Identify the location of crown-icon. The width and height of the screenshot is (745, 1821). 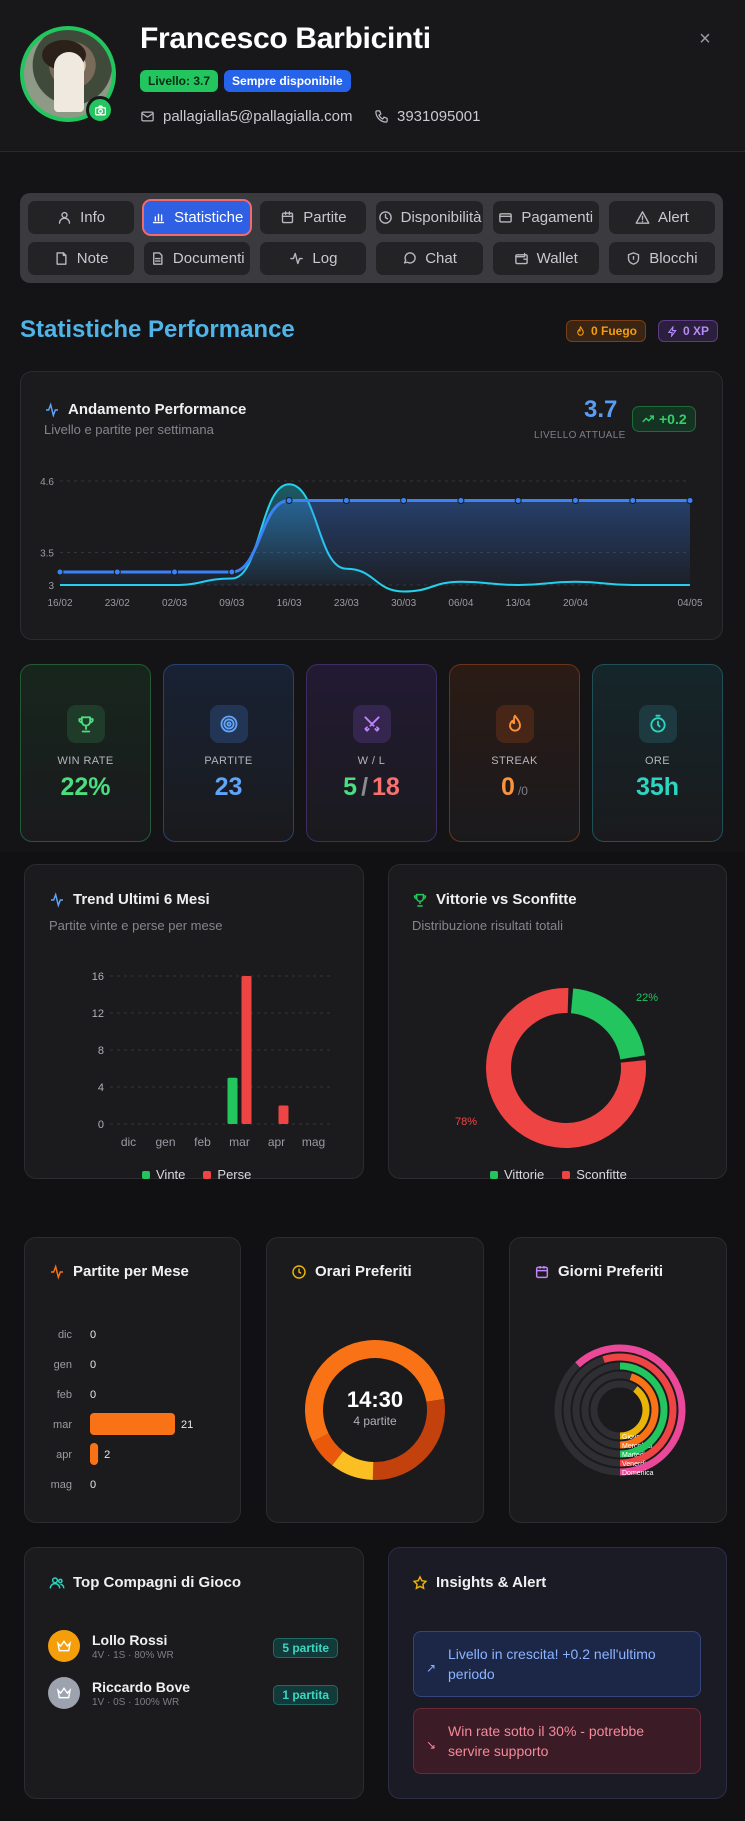
(64, 1646).